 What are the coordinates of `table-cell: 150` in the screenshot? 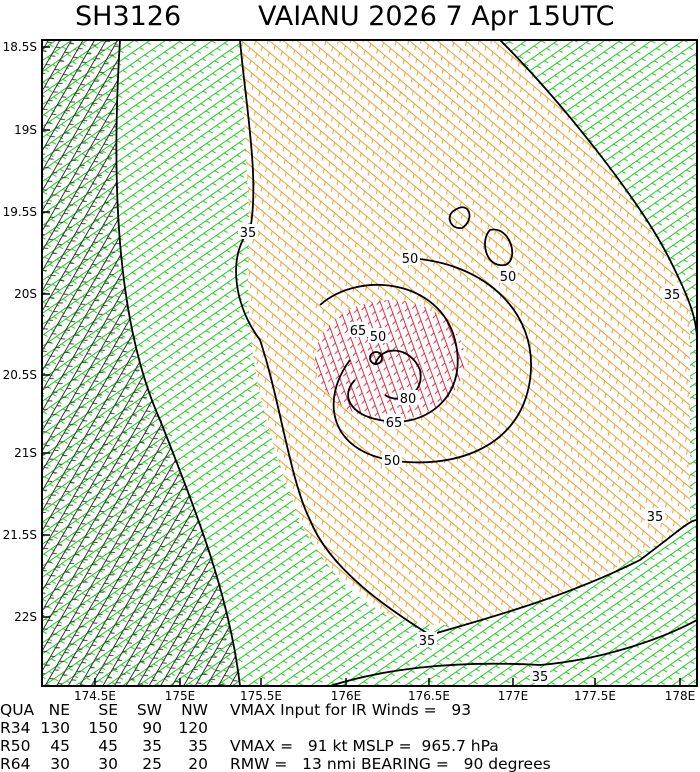 It's located at (103, 728).